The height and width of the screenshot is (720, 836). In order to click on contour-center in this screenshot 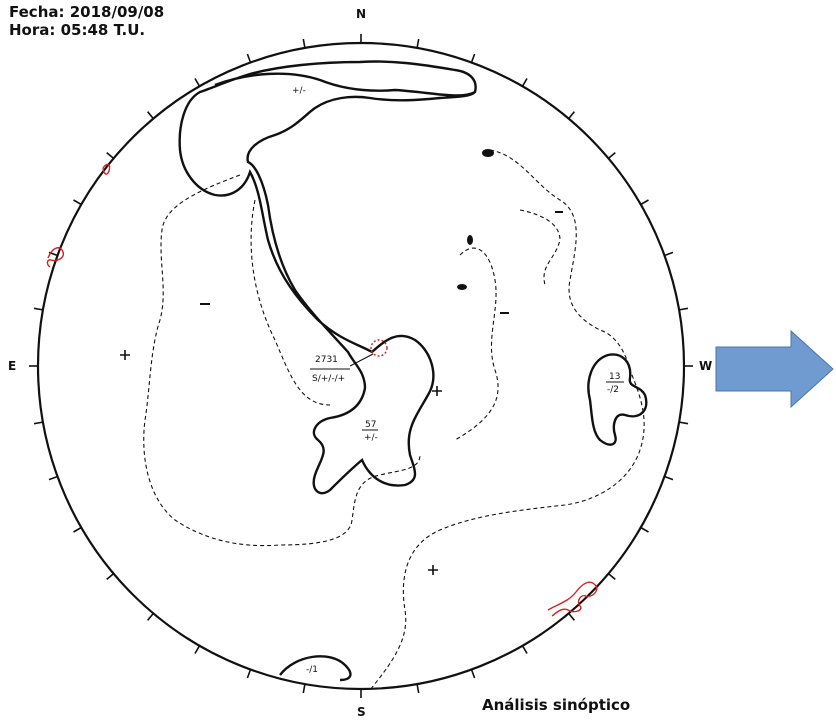, I will do `click(290, 302)`.